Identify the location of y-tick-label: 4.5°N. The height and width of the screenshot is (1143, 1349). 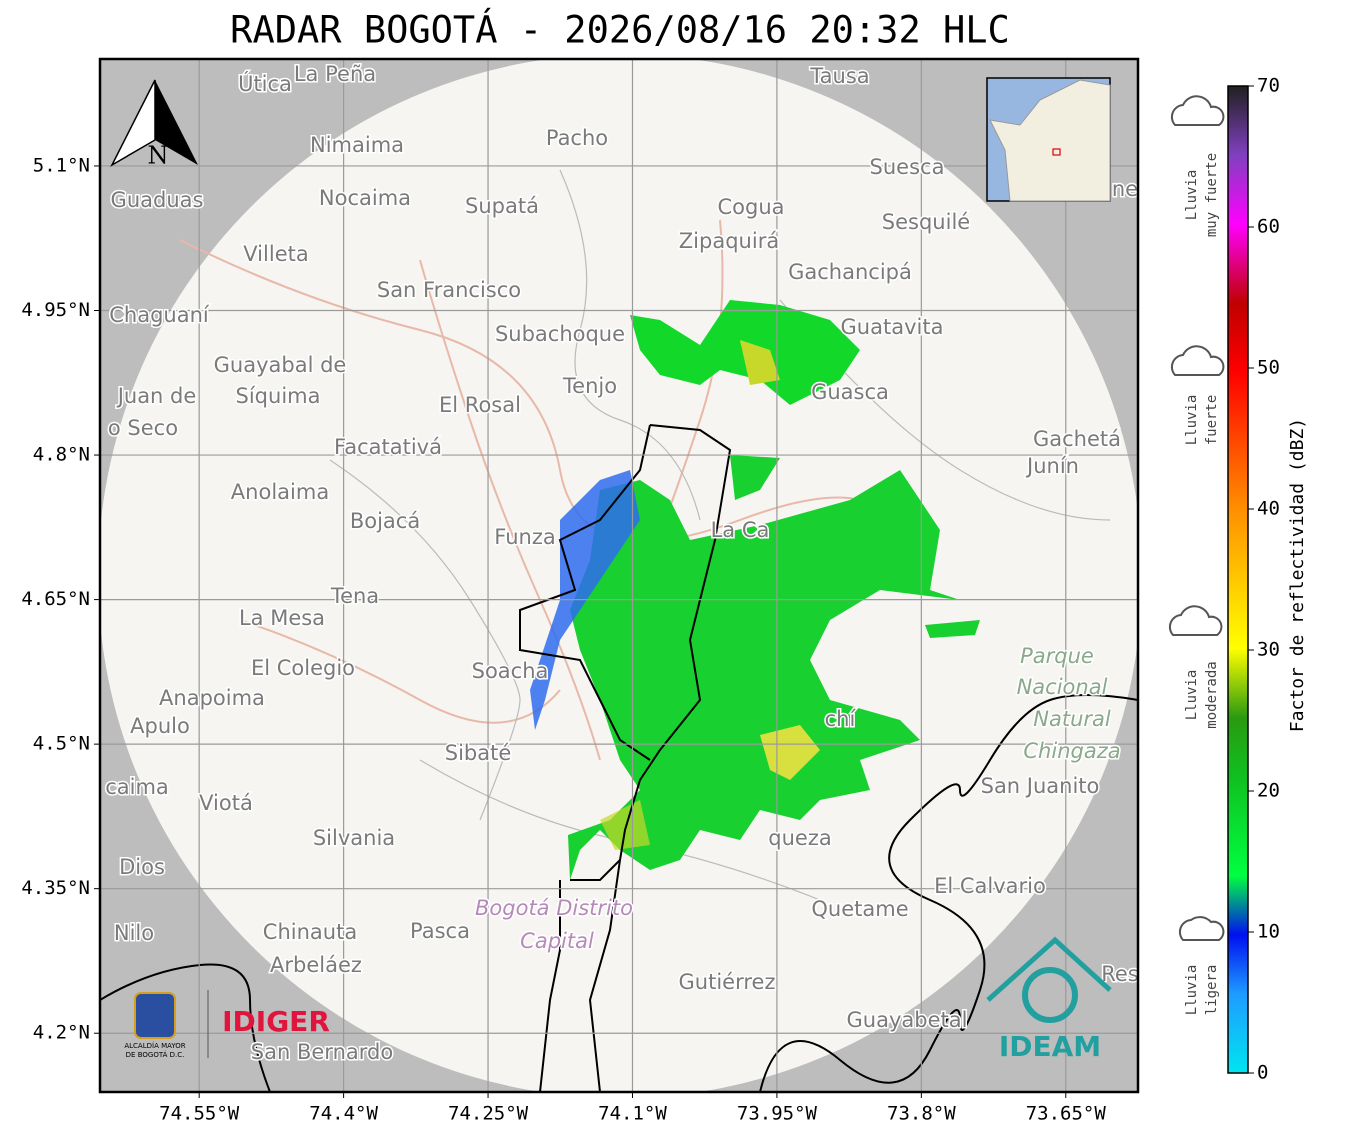
(61, 744).